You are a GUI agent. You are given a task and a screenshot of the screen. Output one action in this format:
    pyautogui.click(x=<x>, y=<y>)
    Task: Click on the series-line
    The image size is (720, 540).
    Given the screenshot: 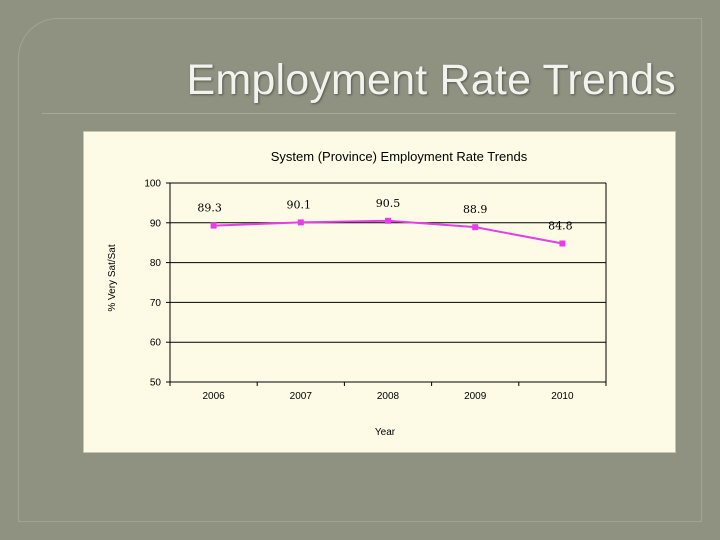 What is the action you would take?
    pyautogui.click(x=388, y=232)
    